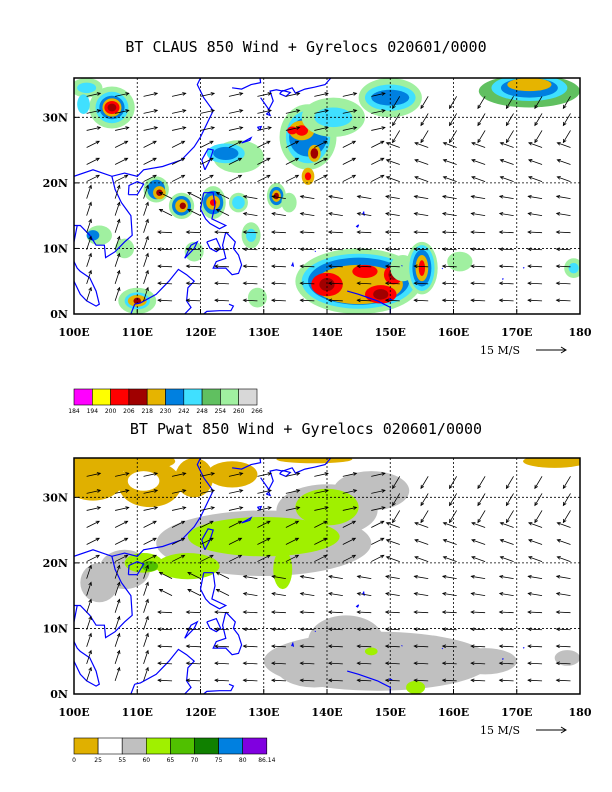  What do you see at coordinates (193, 397) in the screenshot?
I see `colorbar-swatch` at bounding box center [193, 397].